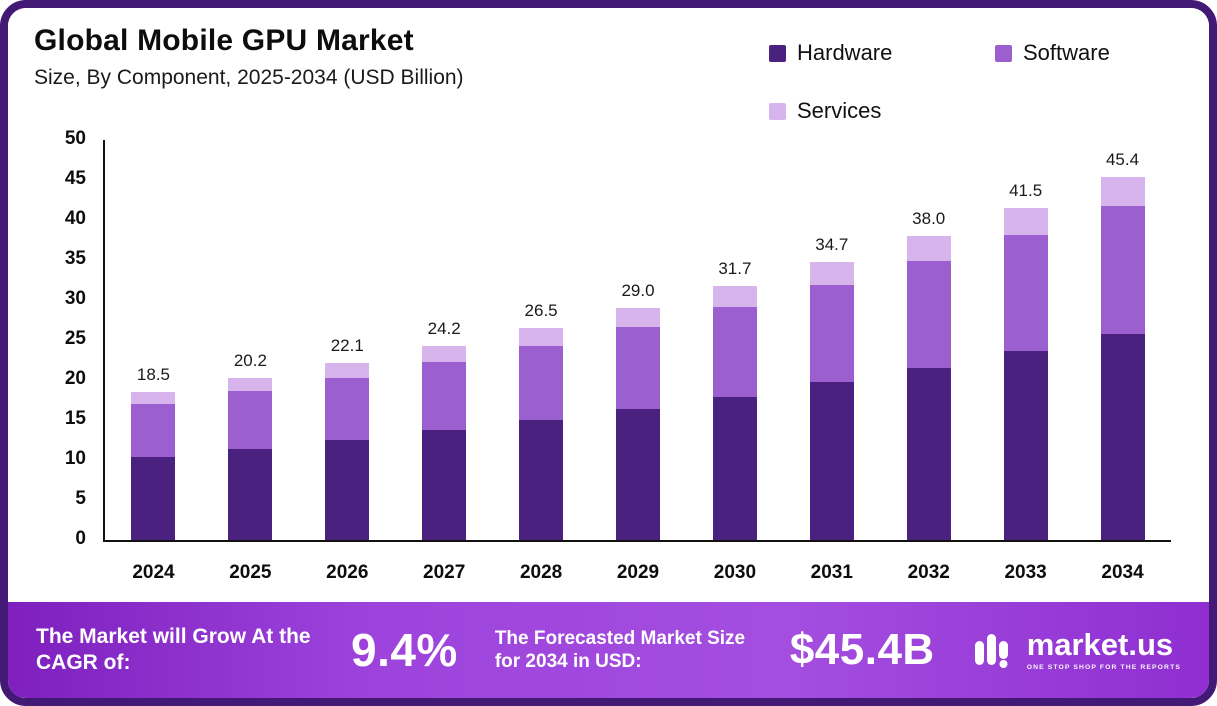  Describe the element at coordinates (404, 650) in the screenshot. I see `cagr-value: 9.4%` at that location.